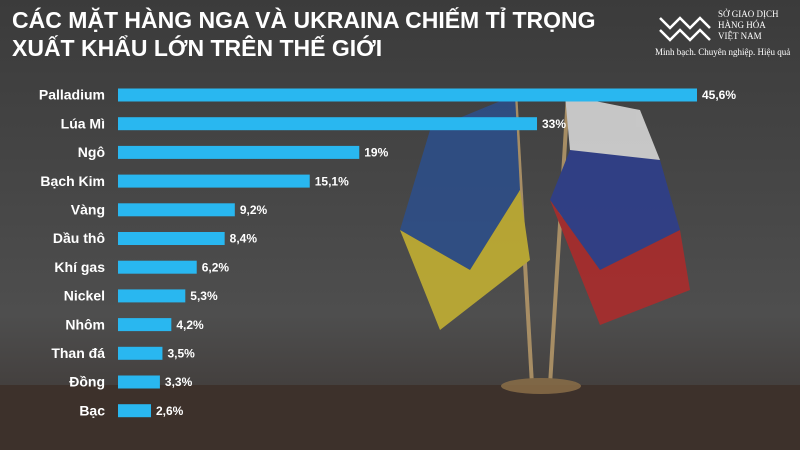 The width and height of the screenshot is (800, 450). I want to click on category-label: Nickel, so click(84, 296).